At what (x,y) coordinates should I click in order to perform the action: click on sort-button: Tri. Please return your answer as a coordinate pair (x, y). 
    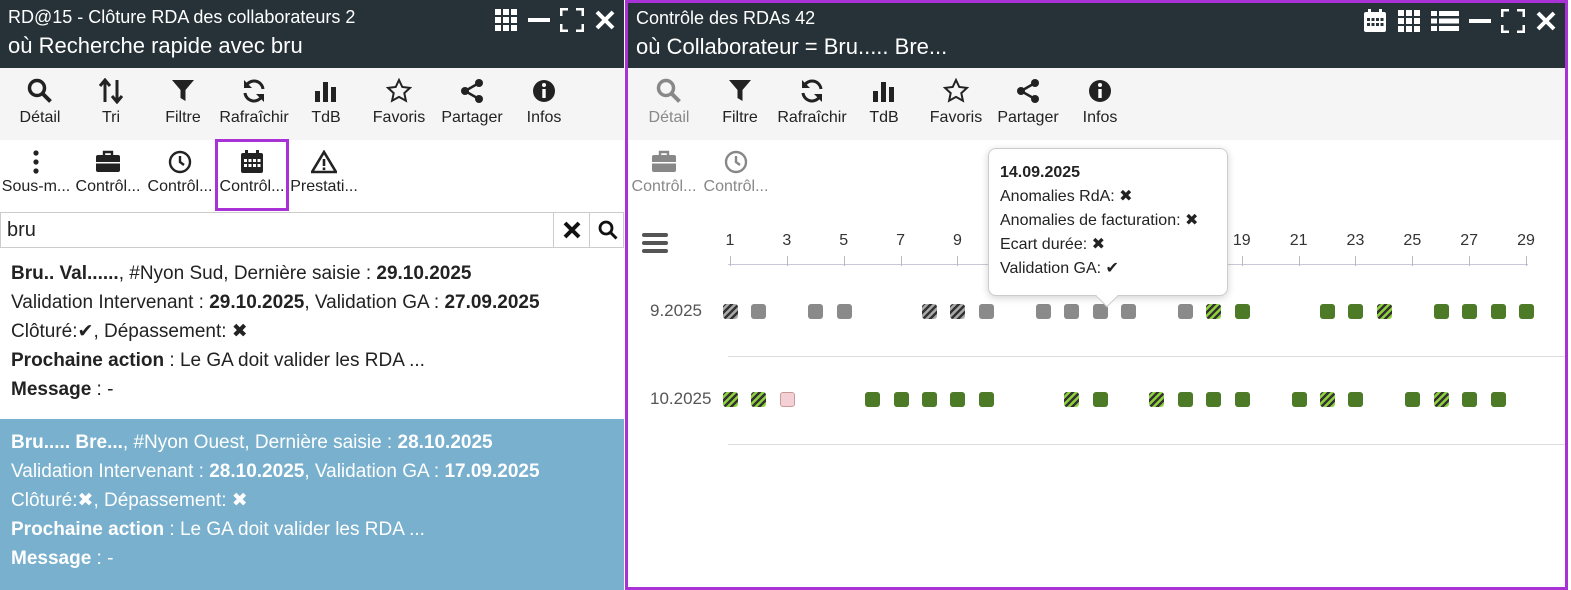
    Looking at the image, I should click on (111, 97).